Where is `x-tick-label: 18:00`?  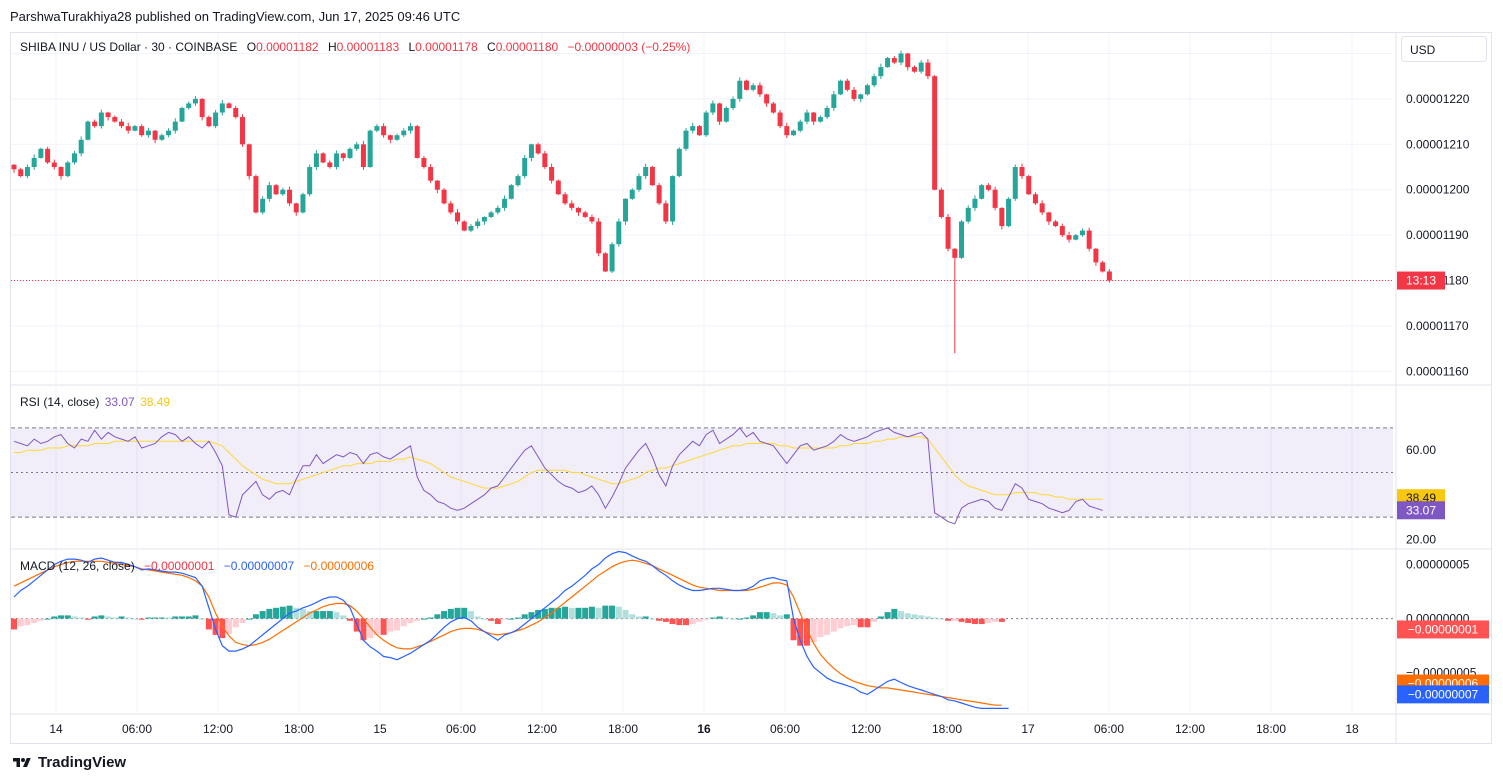 x-tick-label: 18:00 is located at coordinates (299, 729).